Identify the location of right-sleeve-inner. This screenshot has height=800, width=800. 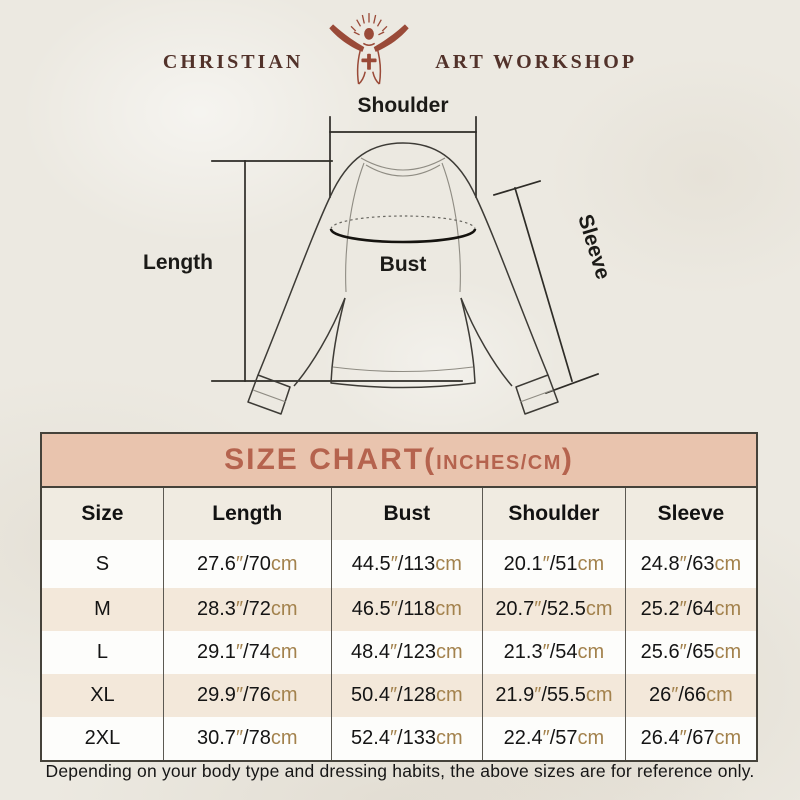
(486, 342).